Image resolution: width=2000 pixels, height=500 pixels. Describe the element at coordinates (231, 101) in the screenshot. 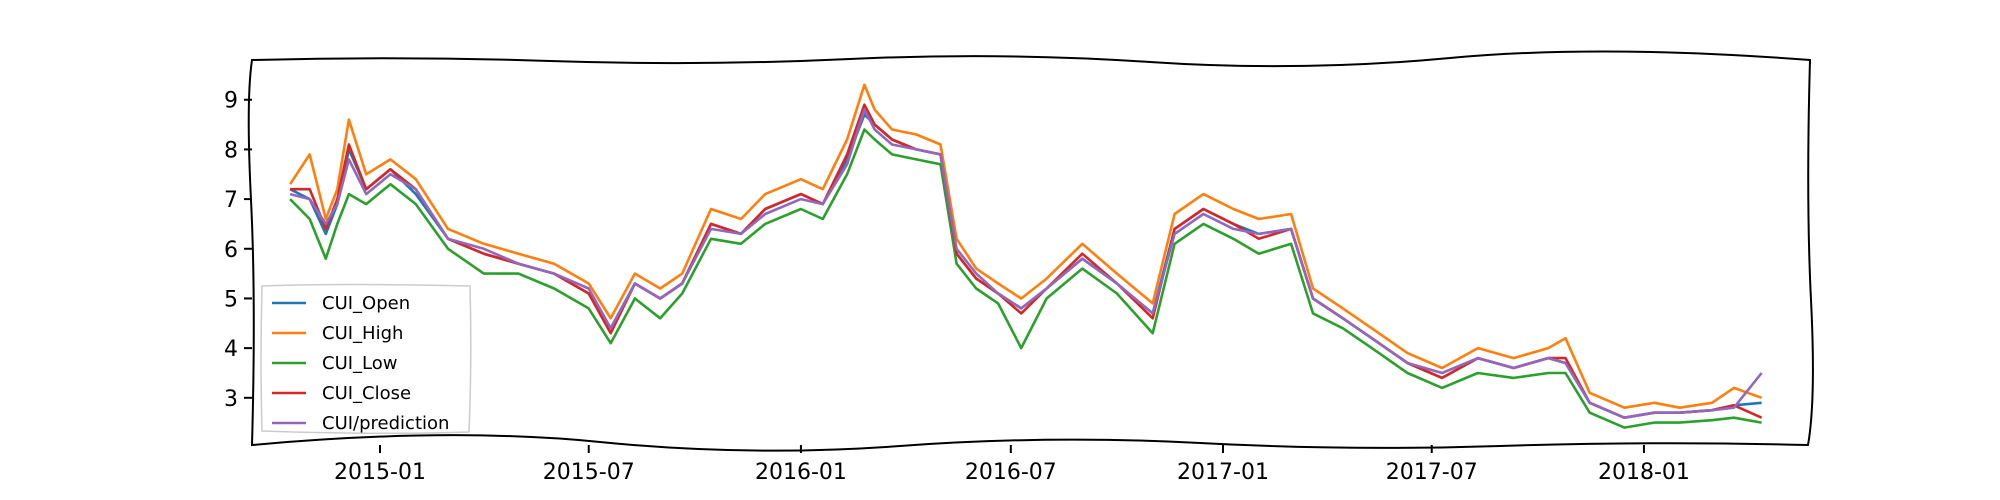

I see `y-tick-label: 9` at that location.